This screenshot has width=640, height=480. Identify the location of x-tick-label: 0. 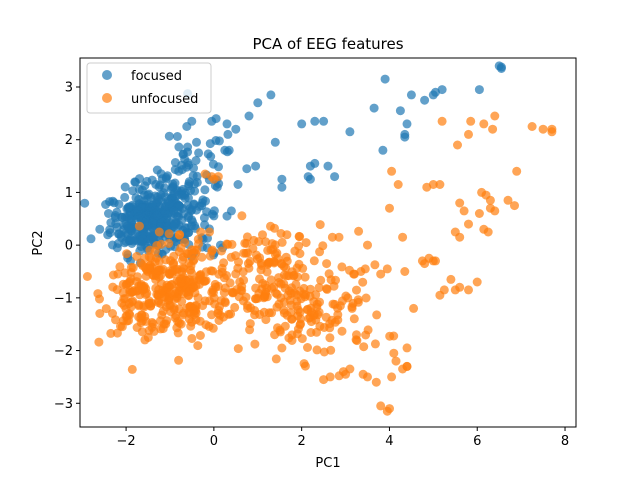
(214, 441).